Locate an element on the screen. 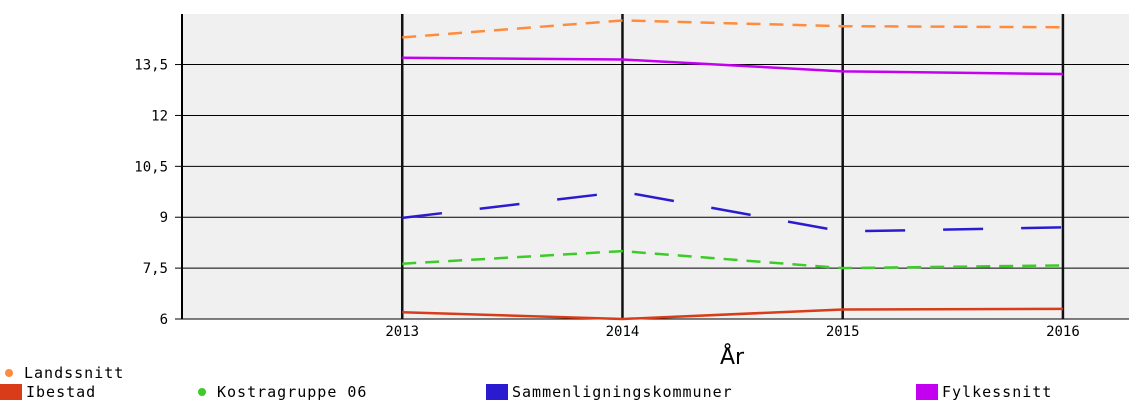 Image resolution: width=1138 pixels, height=405 pixels. x-tick-label: 2013 is located at coordinates (402, 332).